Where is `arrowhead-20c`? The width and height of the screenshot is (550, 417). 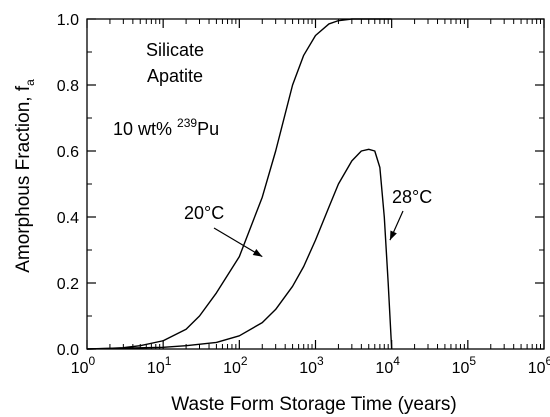 arrowhead-20c is located at coordinates (257, 253).